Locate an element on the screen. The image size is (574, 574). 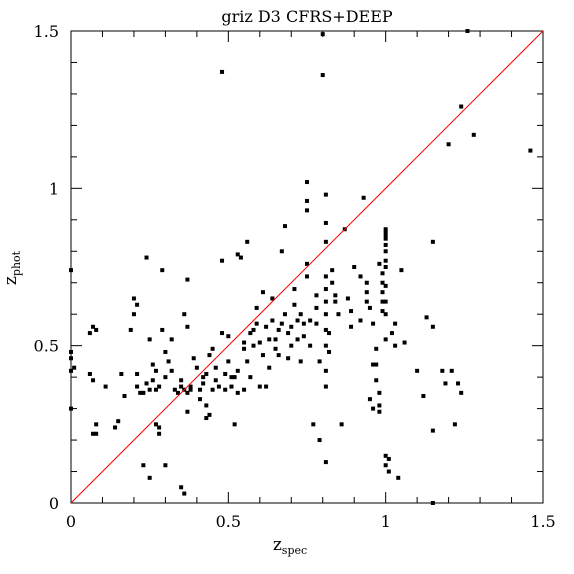
x-tick-label: 1 is located at coordinates (386, 521).